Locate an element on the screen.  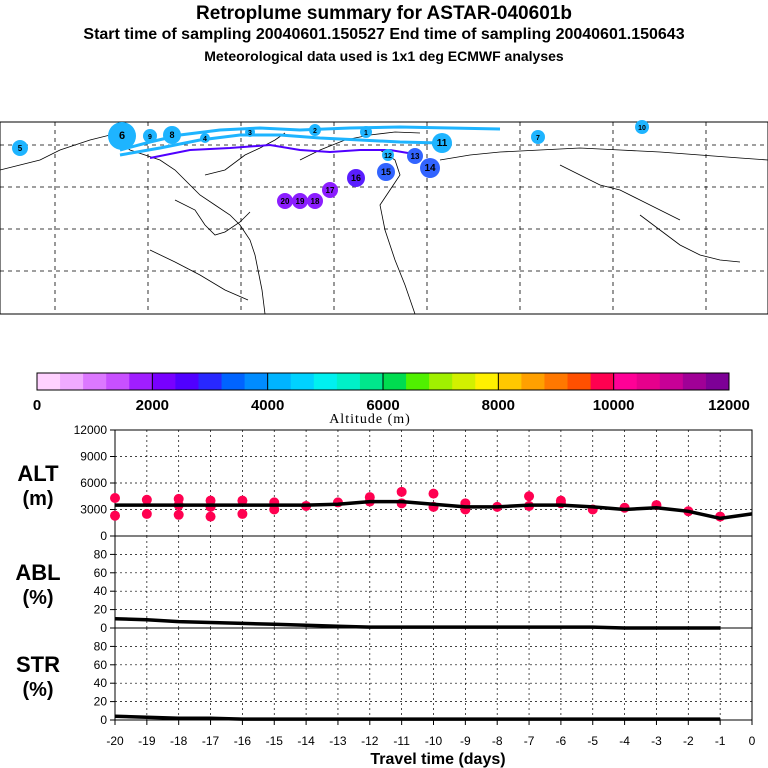
y-tick-label: 40 is located at coordinates (101, 591).